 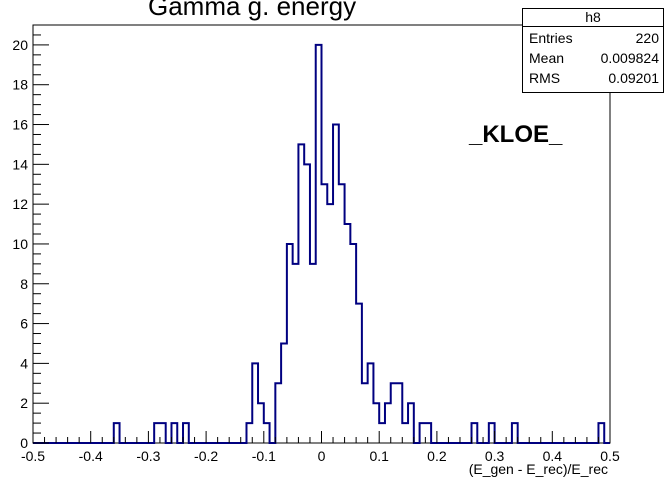 I want to click on chart-title: Gamma g. energy, so click(x=252, y=10).